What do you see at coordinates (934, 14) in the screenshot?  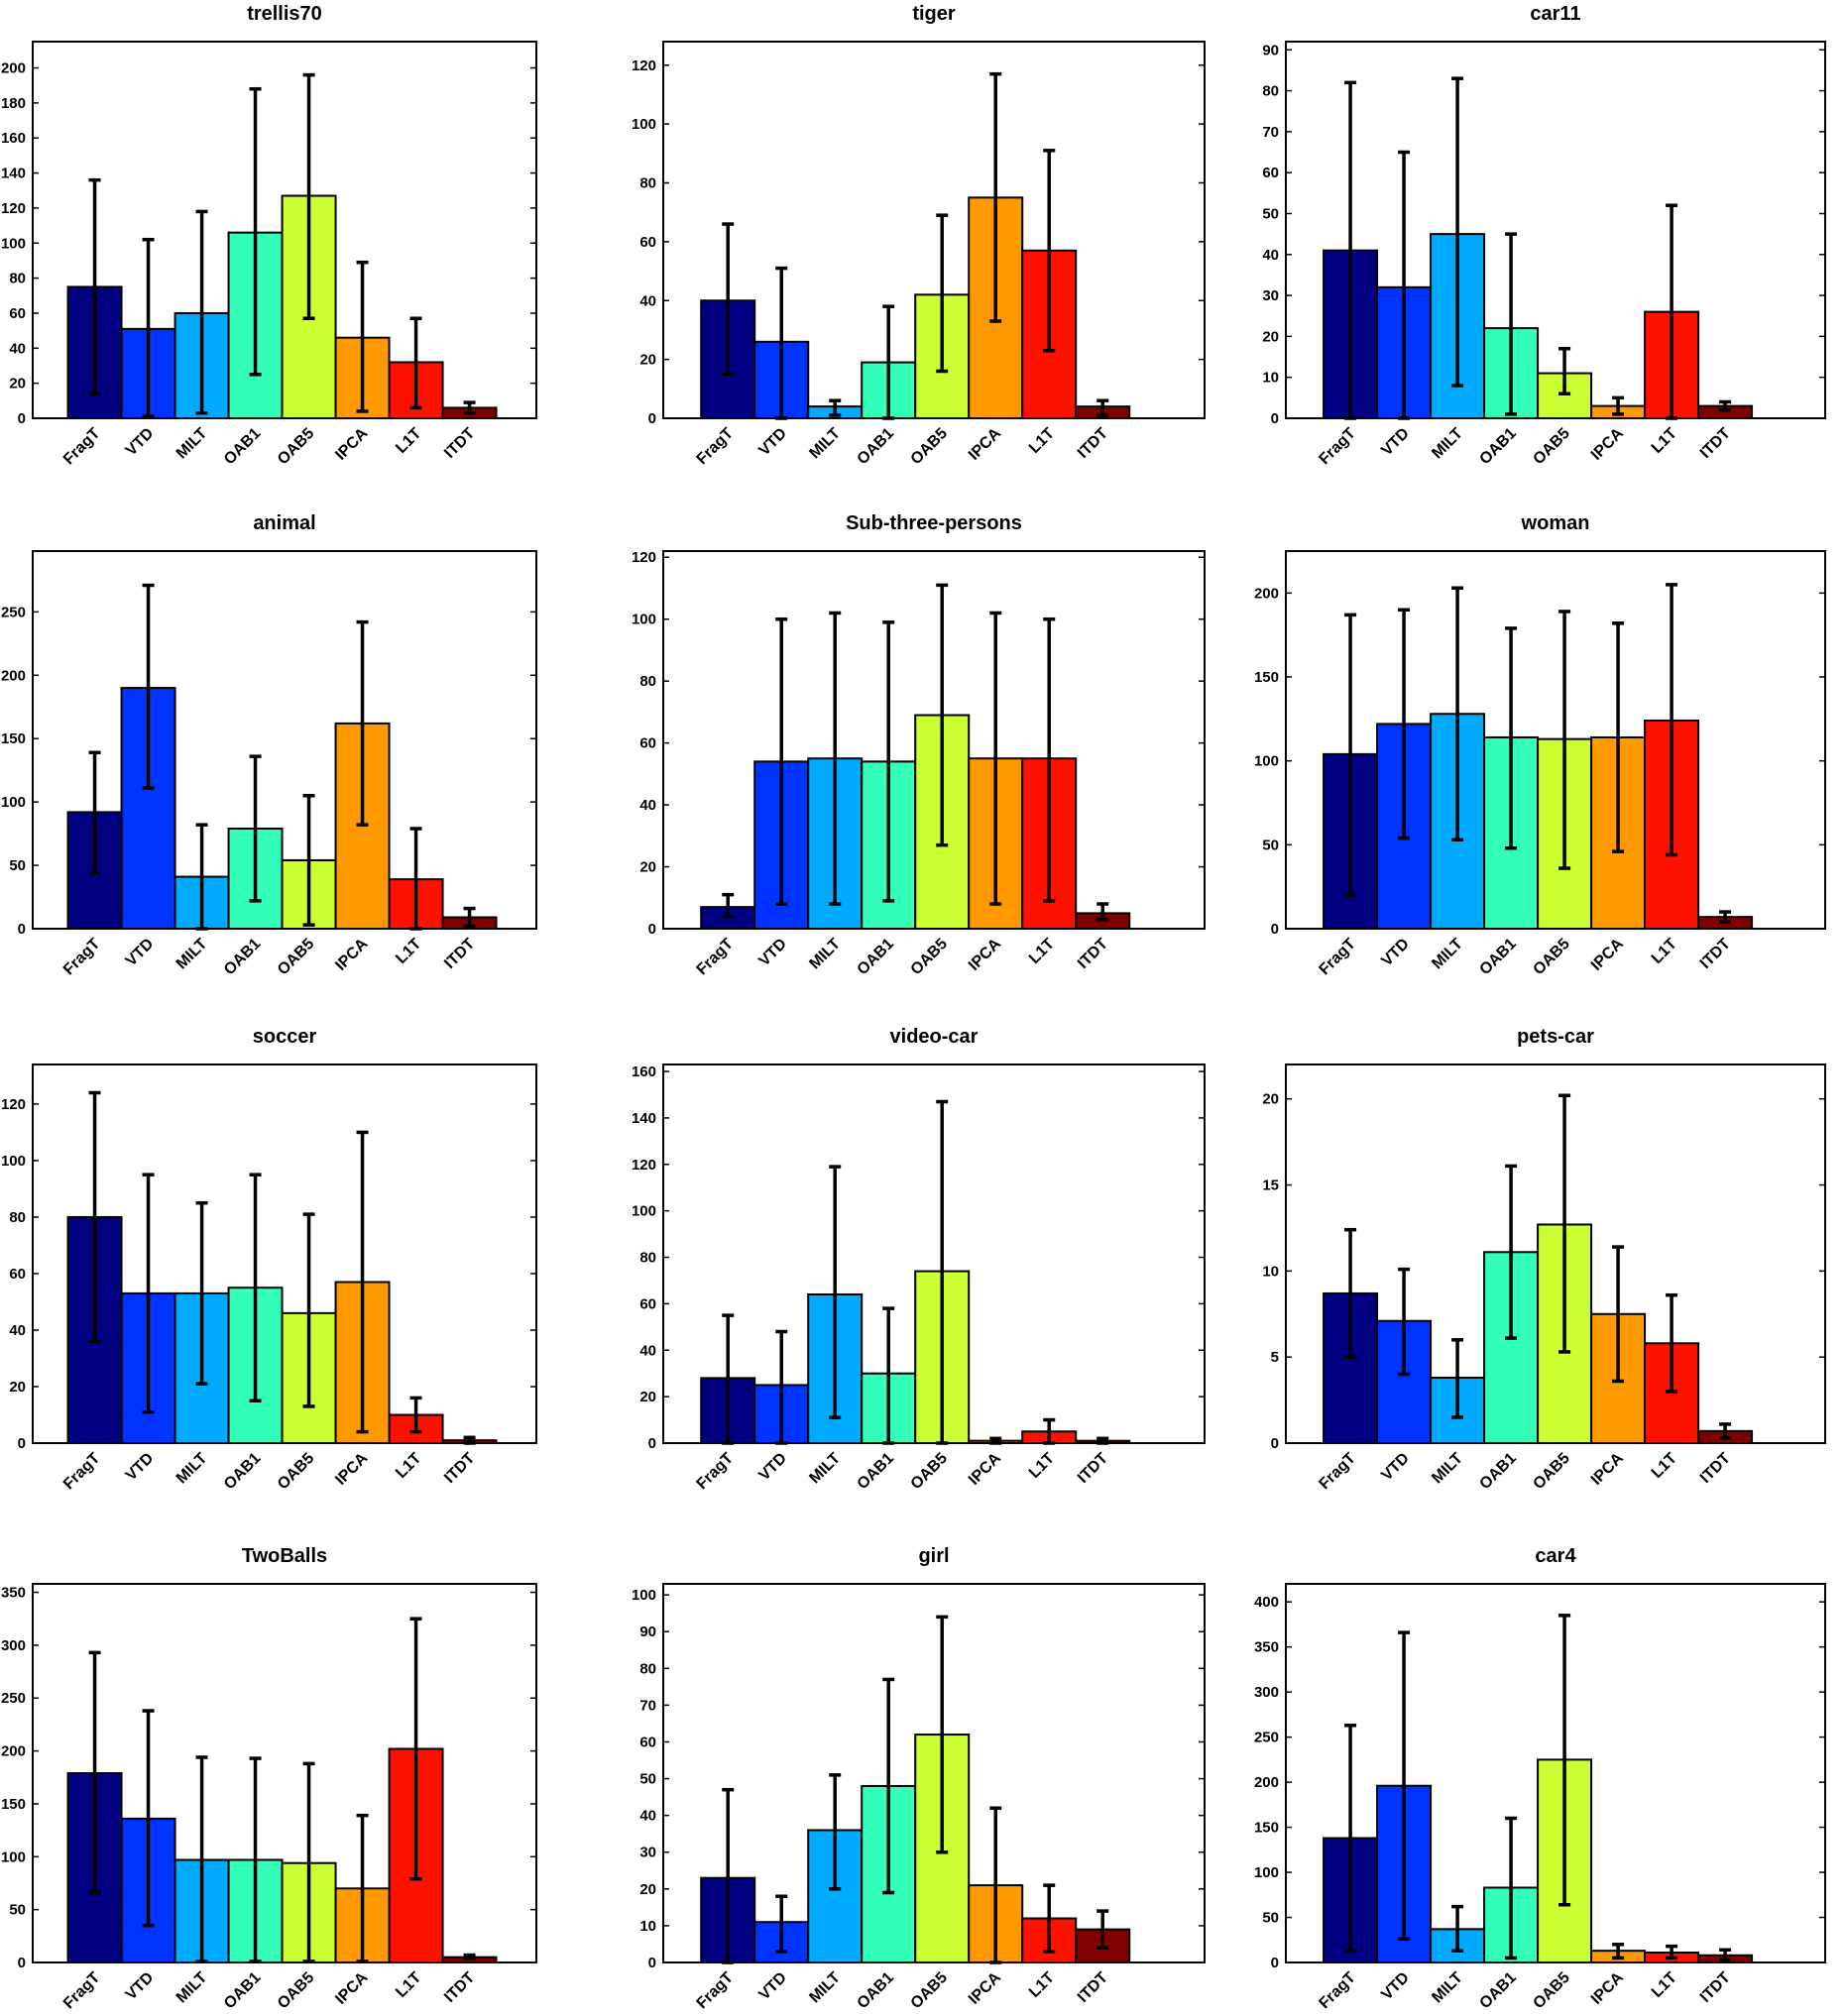 I see `chart-title: tiger` at bounding box center [934, 14].